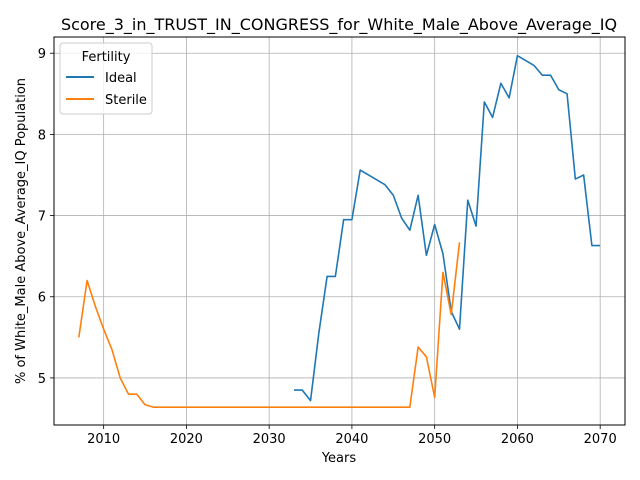  I want to click on legend-box, so click(106, 78).